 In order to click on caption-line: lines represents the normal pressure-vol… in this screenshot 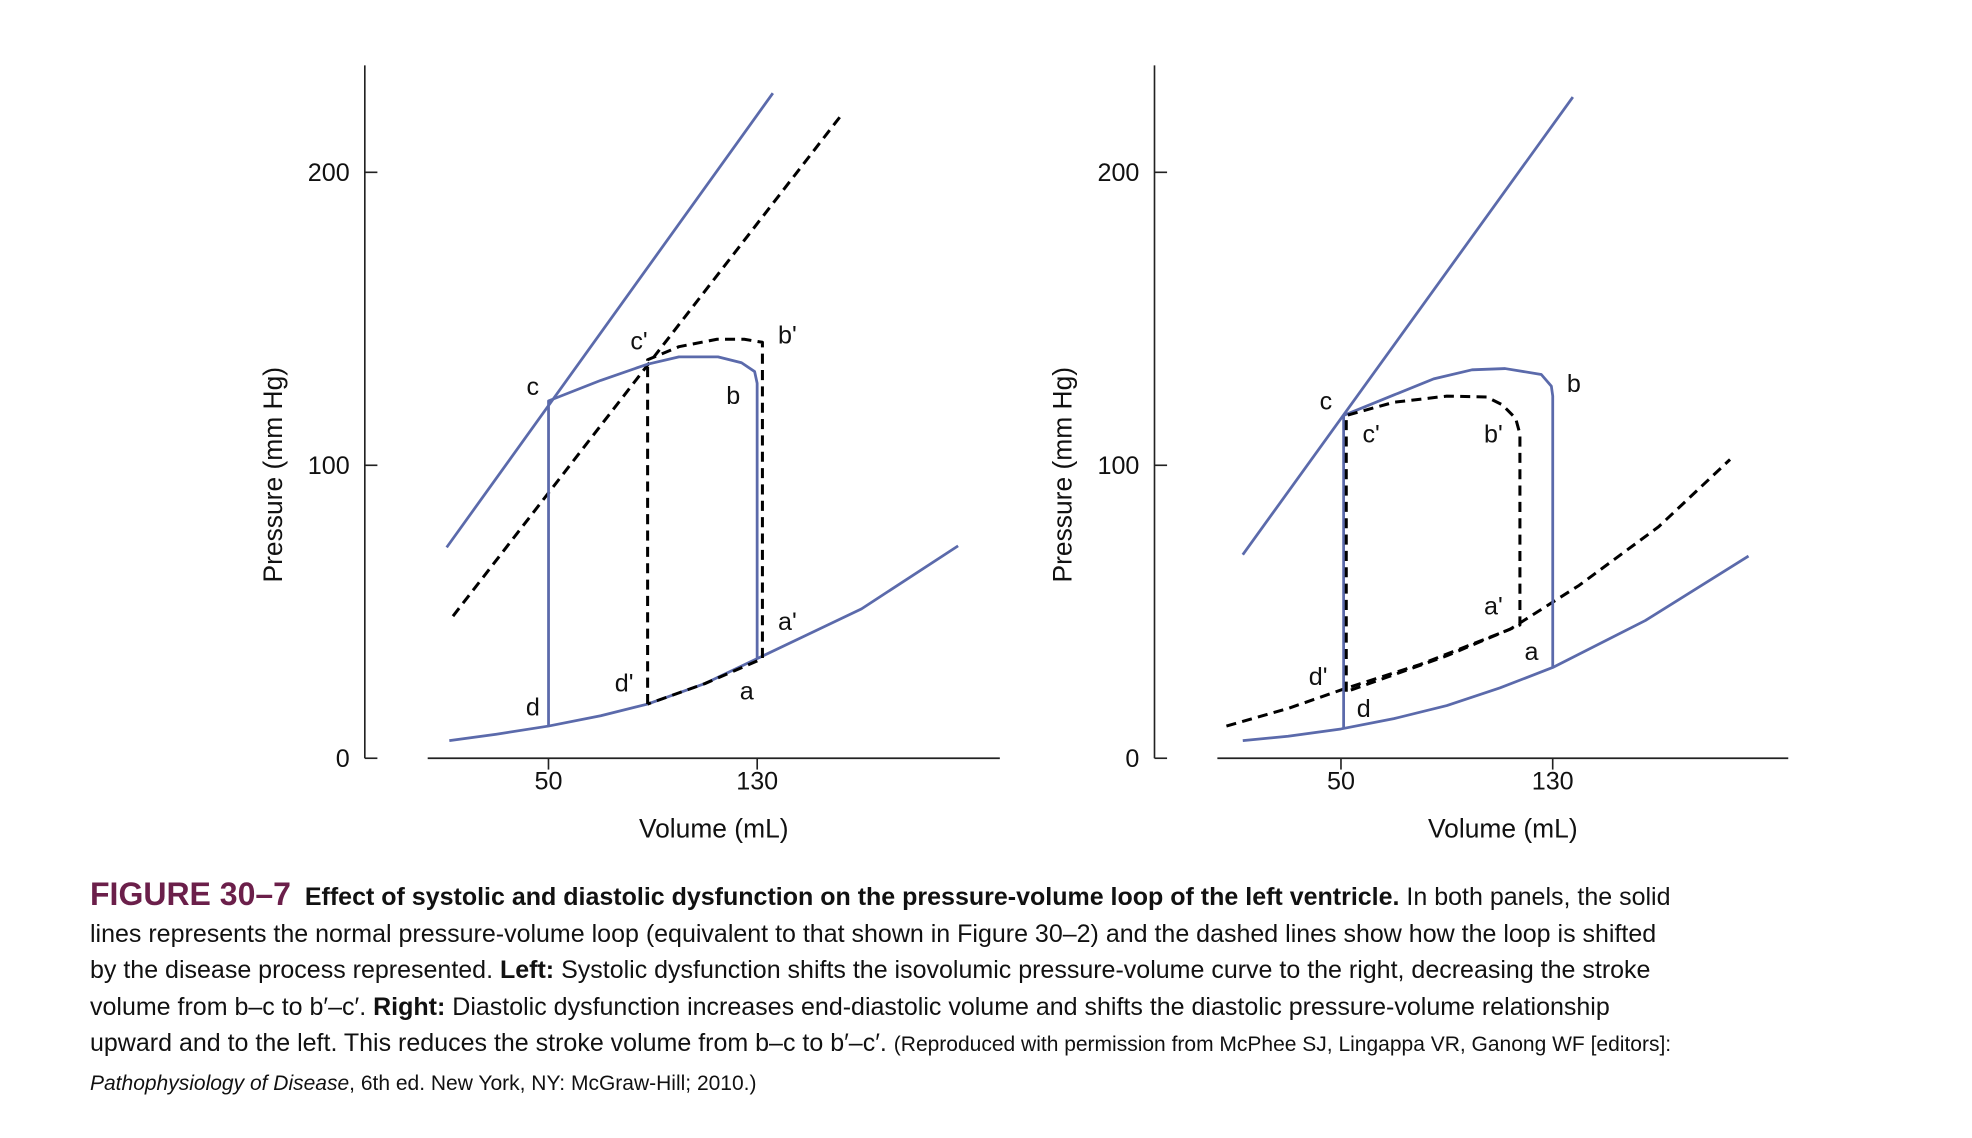, I will do `click(880, 934)`.